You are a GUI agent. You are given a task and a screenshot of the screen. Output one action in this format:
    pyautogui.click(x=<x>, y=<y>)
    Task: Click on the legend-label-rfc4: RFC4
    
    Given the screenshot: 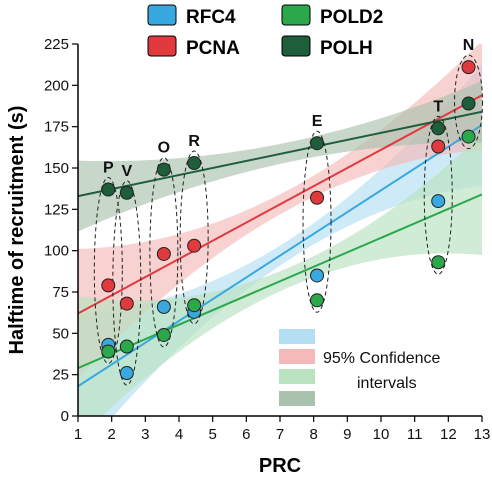 What is the action you would take?
    pyautogui.click(x=211, y=17)
    